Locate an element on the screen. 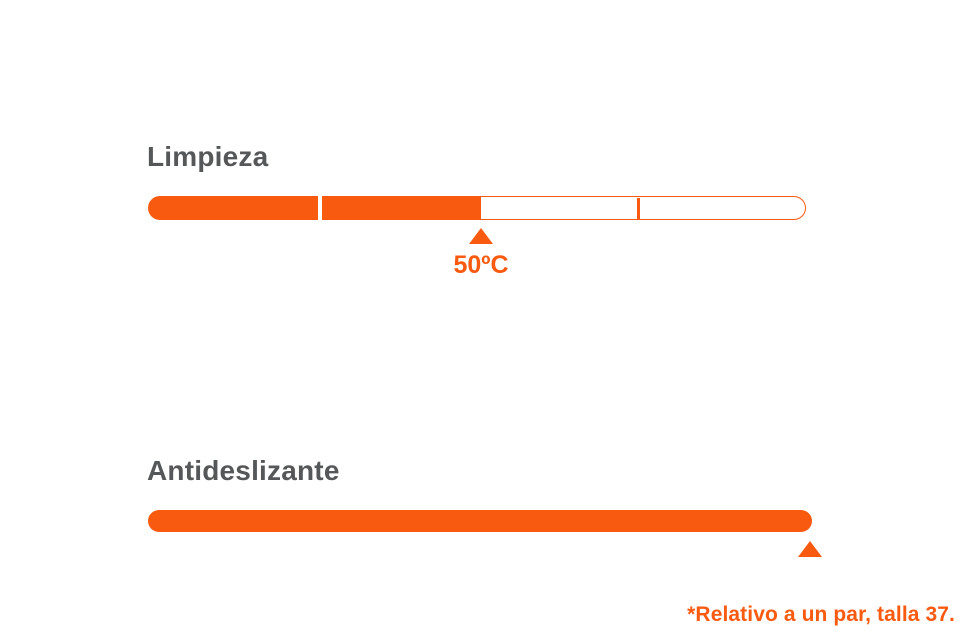 The height and width of the screenshot is (640, 960). limpieza-bar-empty-track is located at coordinates (643, 208).